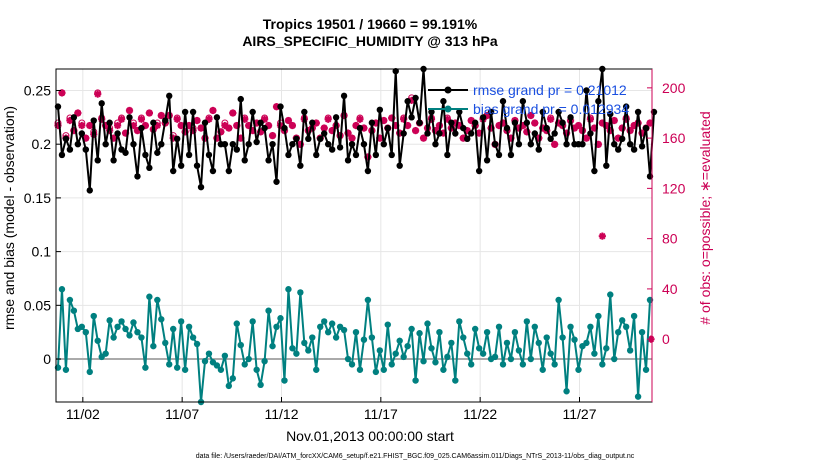 The image size is (830, 470). I want to click on left-tick-label: 0.2, so click(42, 144).